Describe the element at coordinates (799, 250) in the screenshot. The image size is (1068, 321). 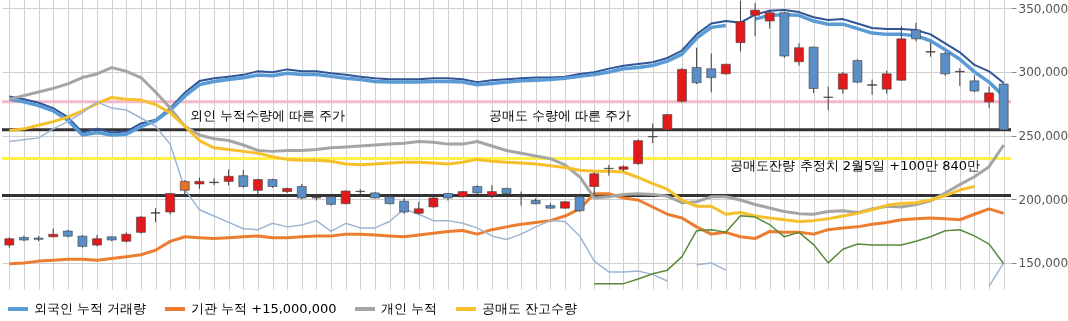
I see `line-series` at that location.